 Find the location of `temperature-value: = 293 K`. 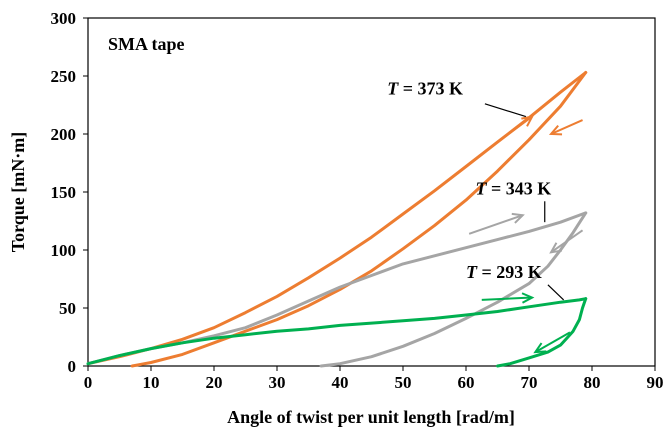

temperature-value: = 293 K is located at coordinates (509, 272).